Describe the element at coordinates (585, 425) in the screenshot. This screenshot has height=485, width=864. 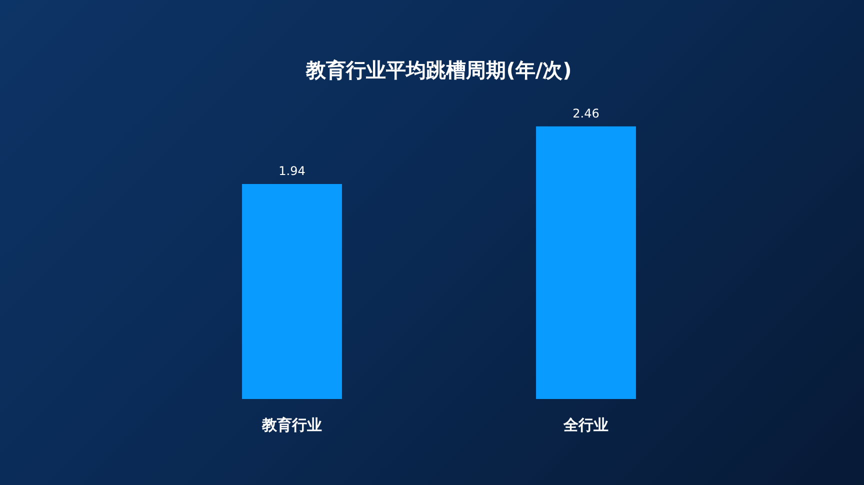
I see `x-tick-label: 全行业` at that location.